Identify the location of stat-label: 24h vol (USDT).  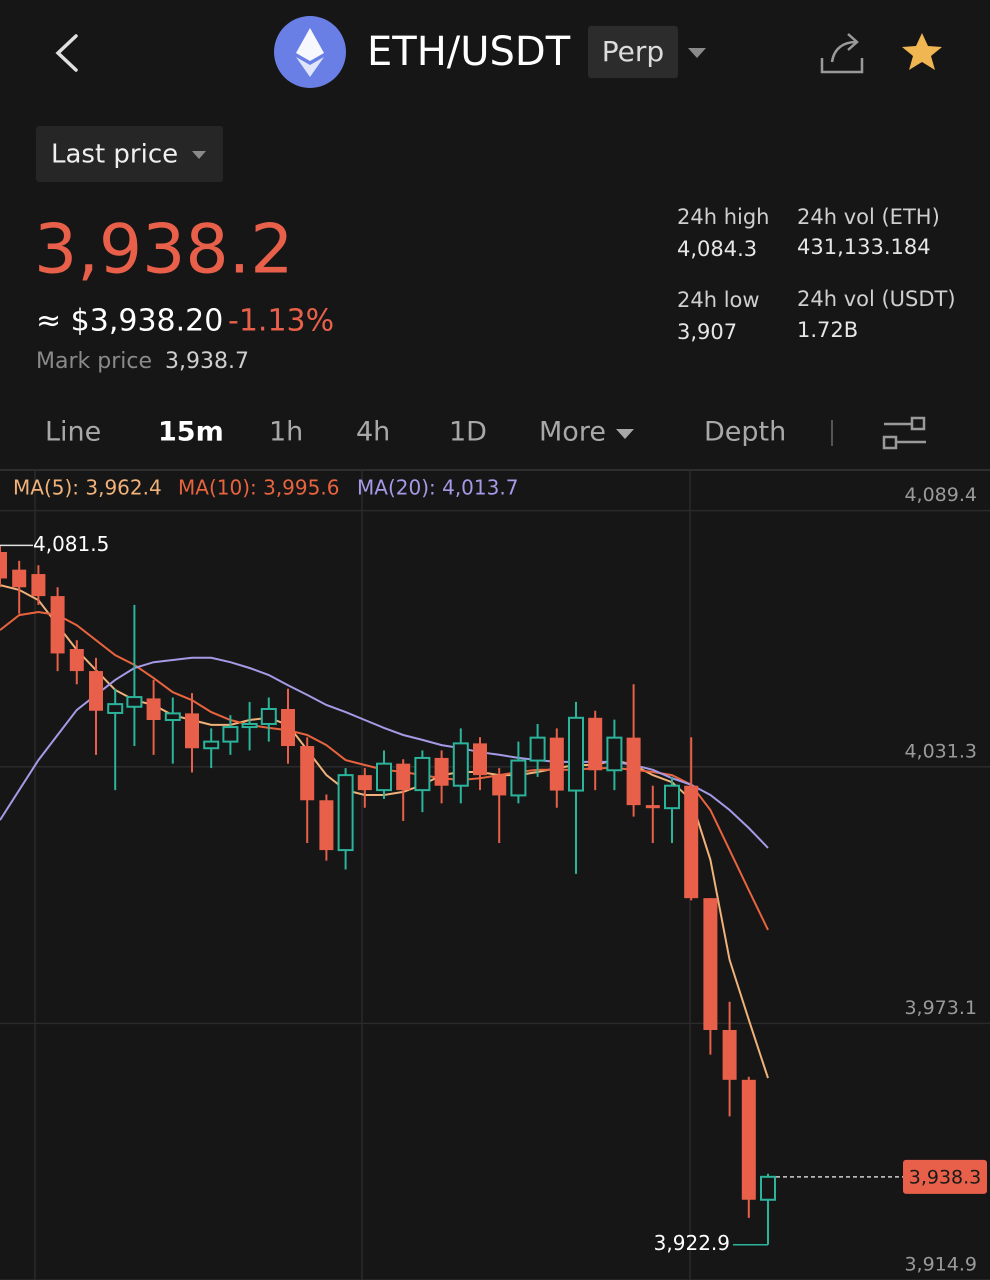
(876, 299).